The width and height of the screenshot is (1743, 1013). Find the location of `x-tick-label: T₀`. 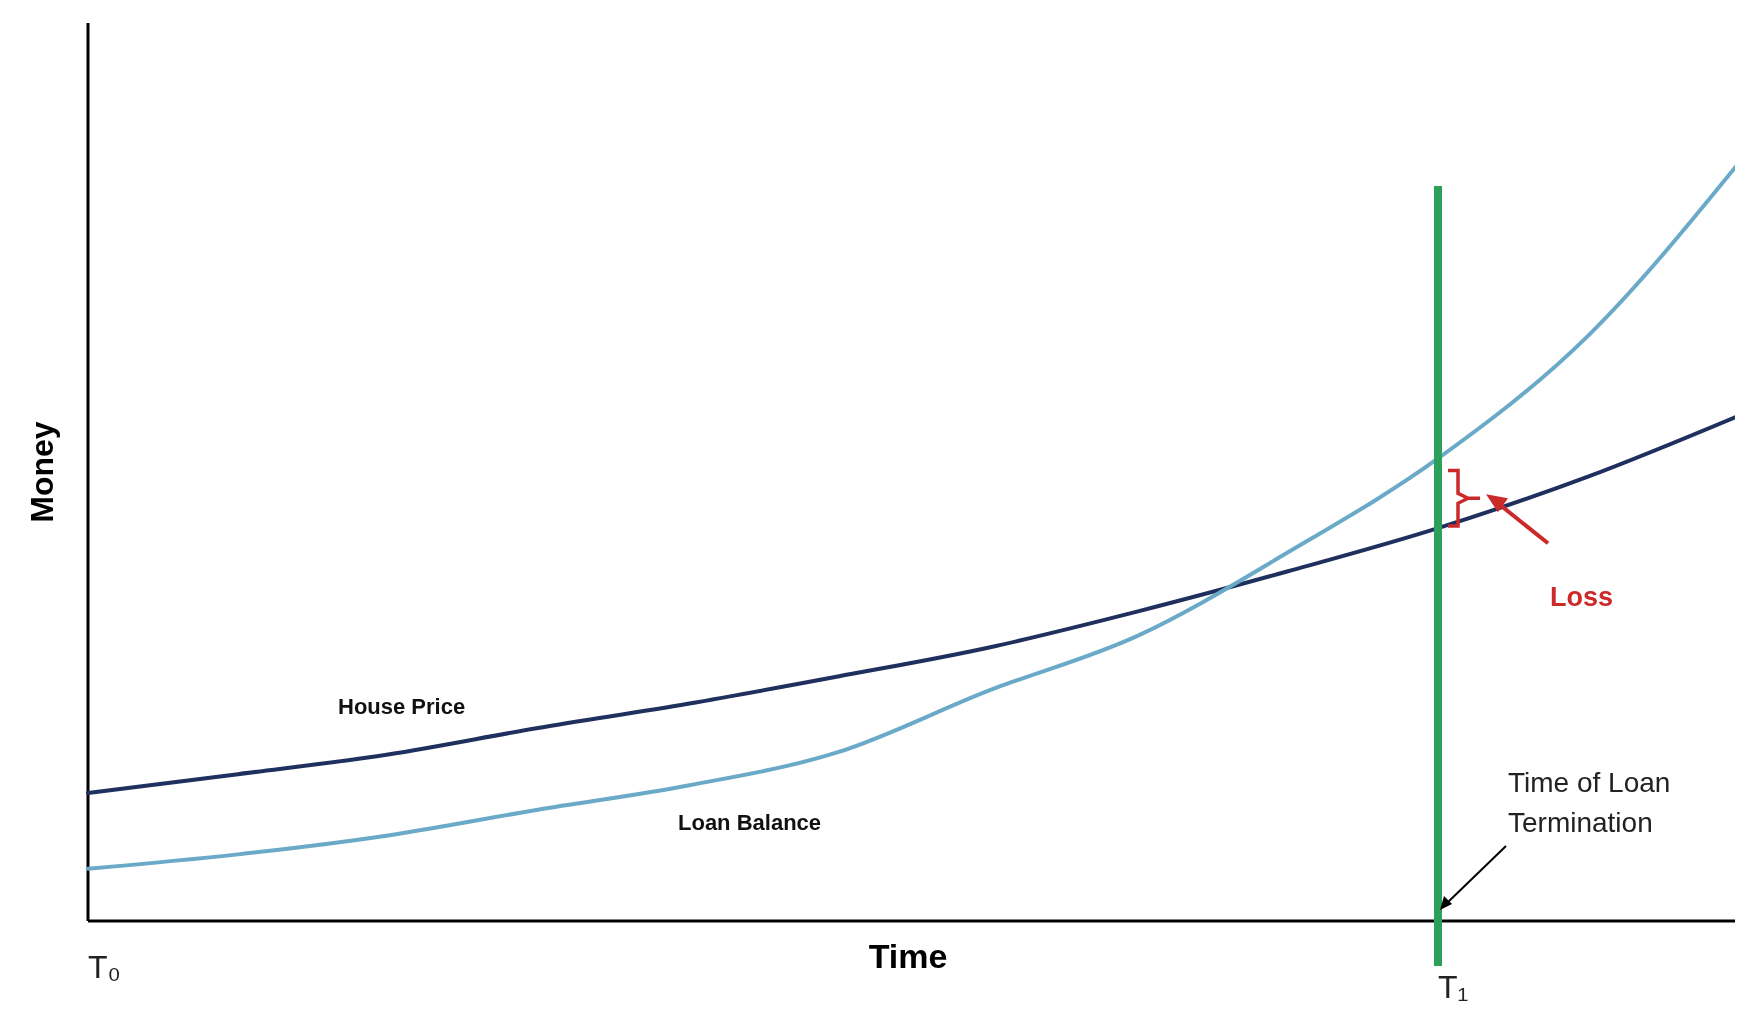

x-tick-label: T₀ is located at coordinates (104, 967).